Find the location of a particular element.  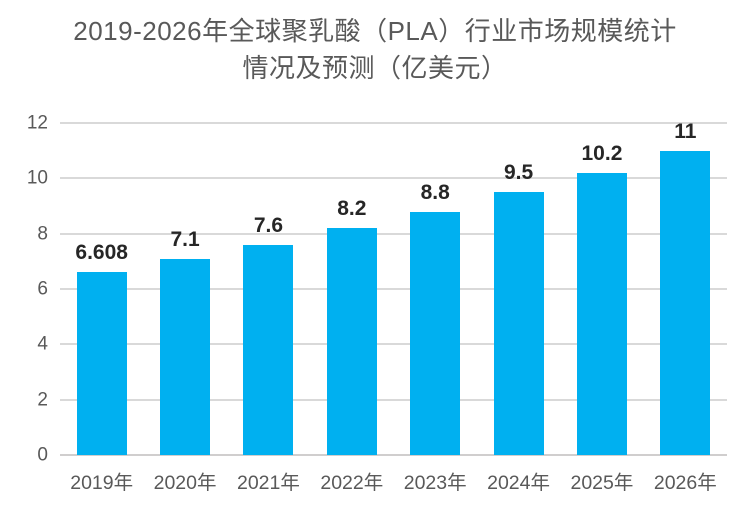

bar-slot-2023年: 8.8 is located at coordinates (435, 289).